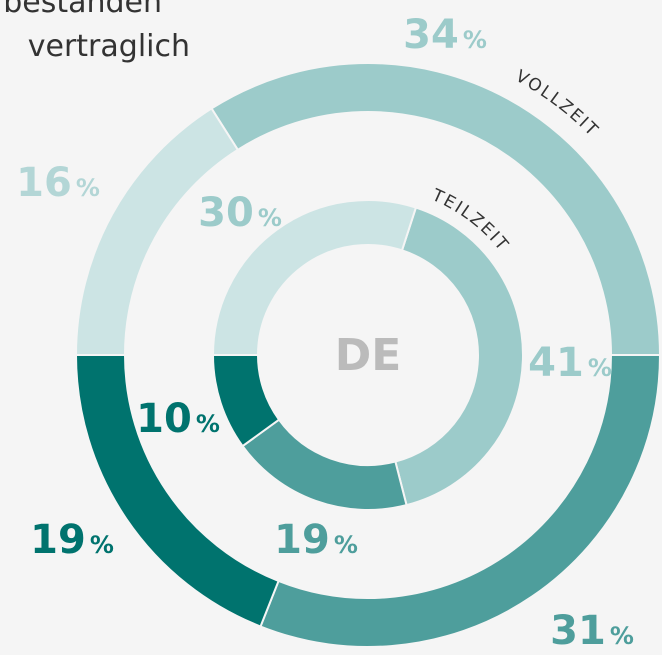  I want to click on data-label: 31%, so click(592, 631).